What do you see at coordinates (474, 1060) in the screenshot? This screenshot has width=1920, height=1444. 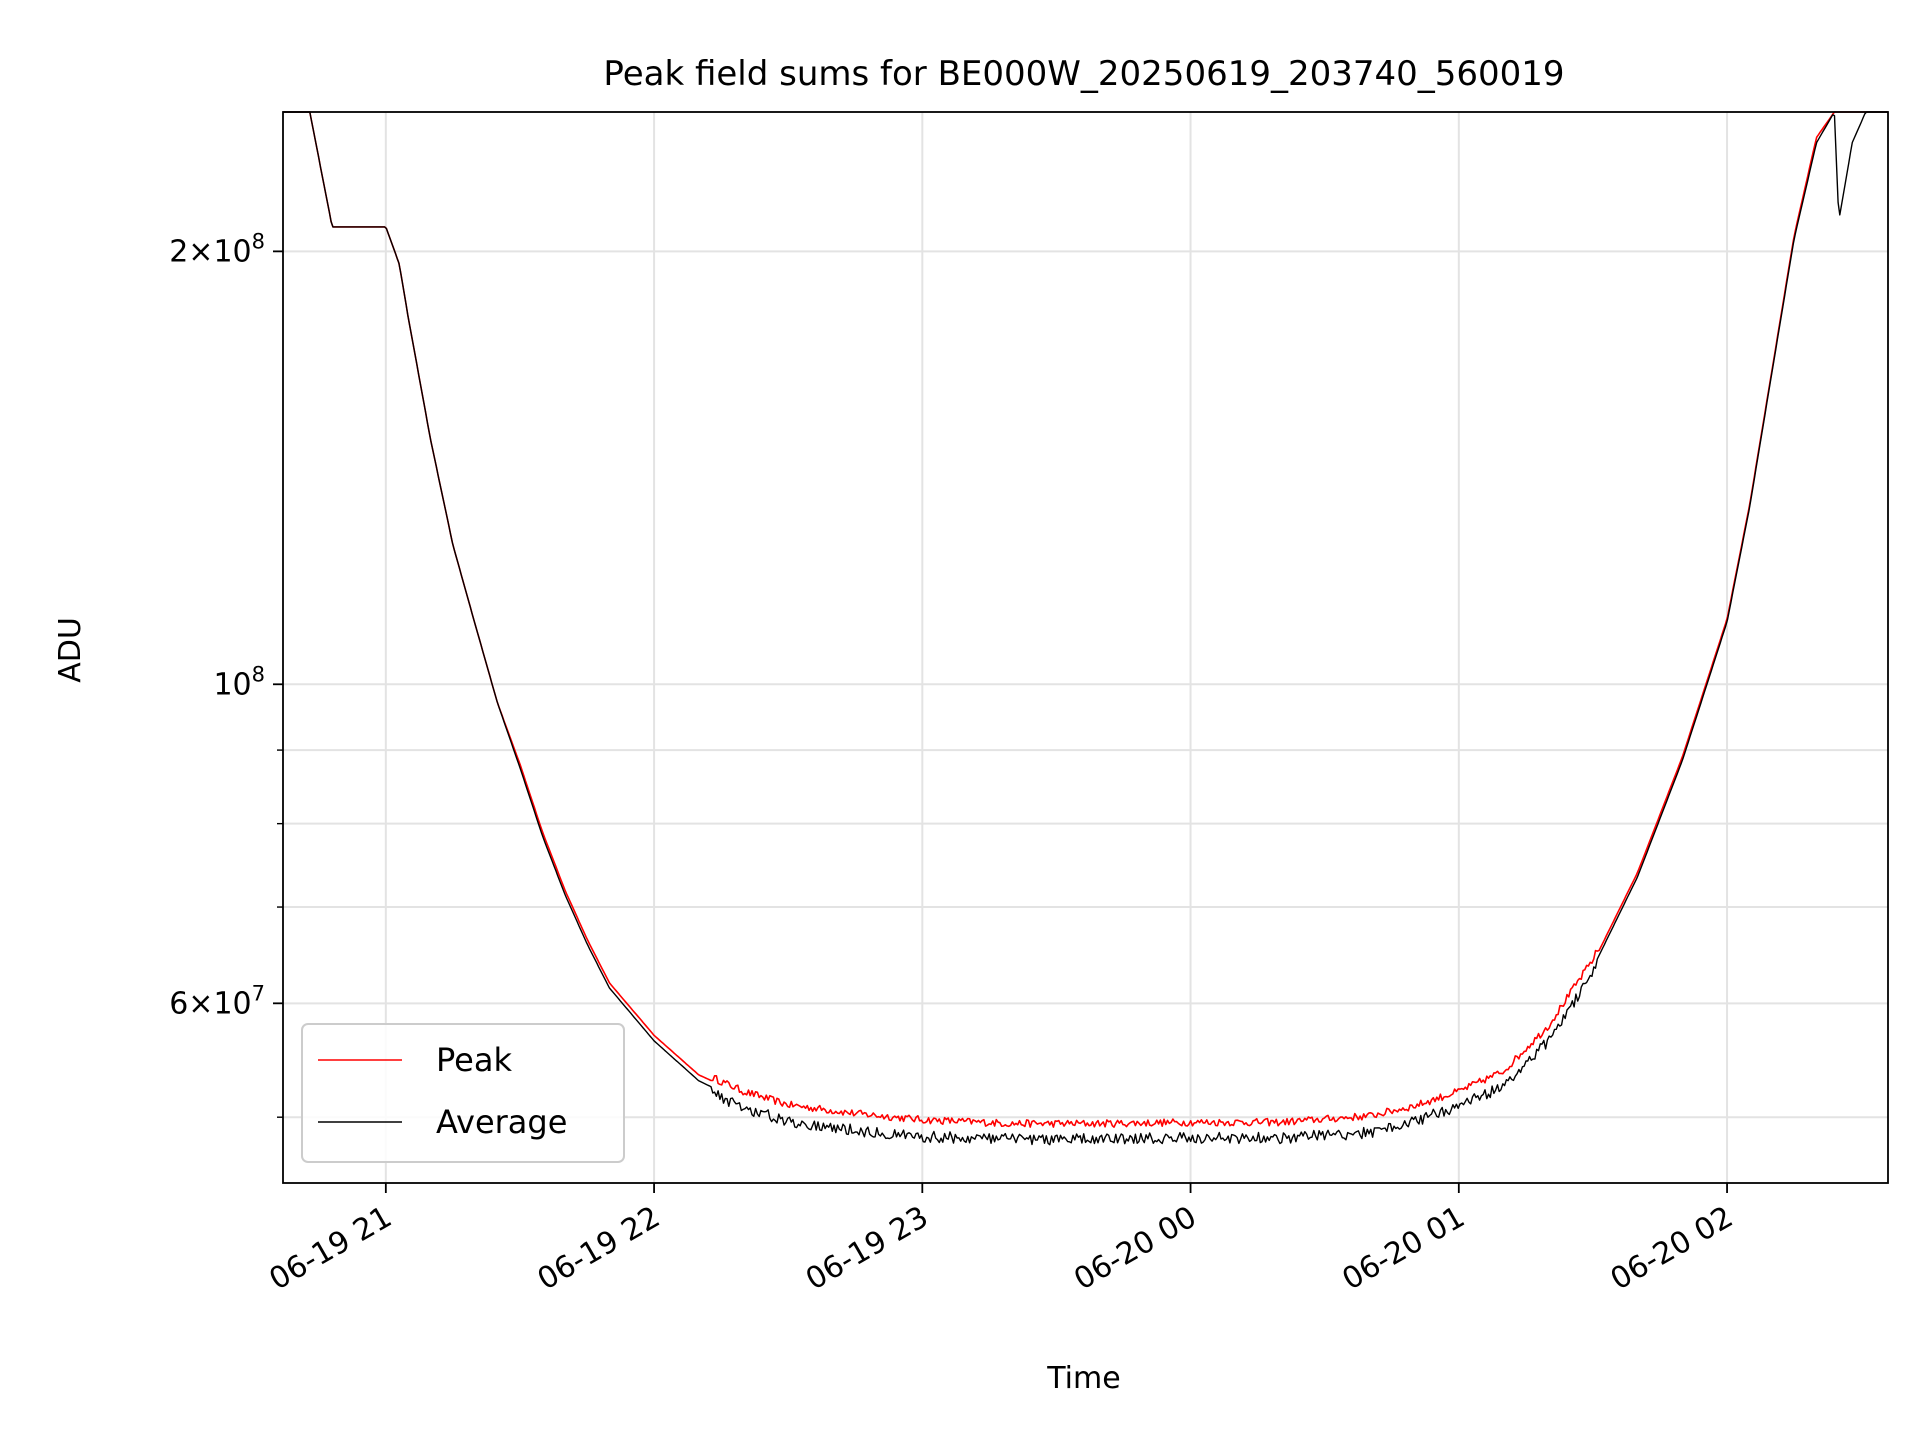 I see `legend-label-peak: Peak` at bounding box center [474, 1060].